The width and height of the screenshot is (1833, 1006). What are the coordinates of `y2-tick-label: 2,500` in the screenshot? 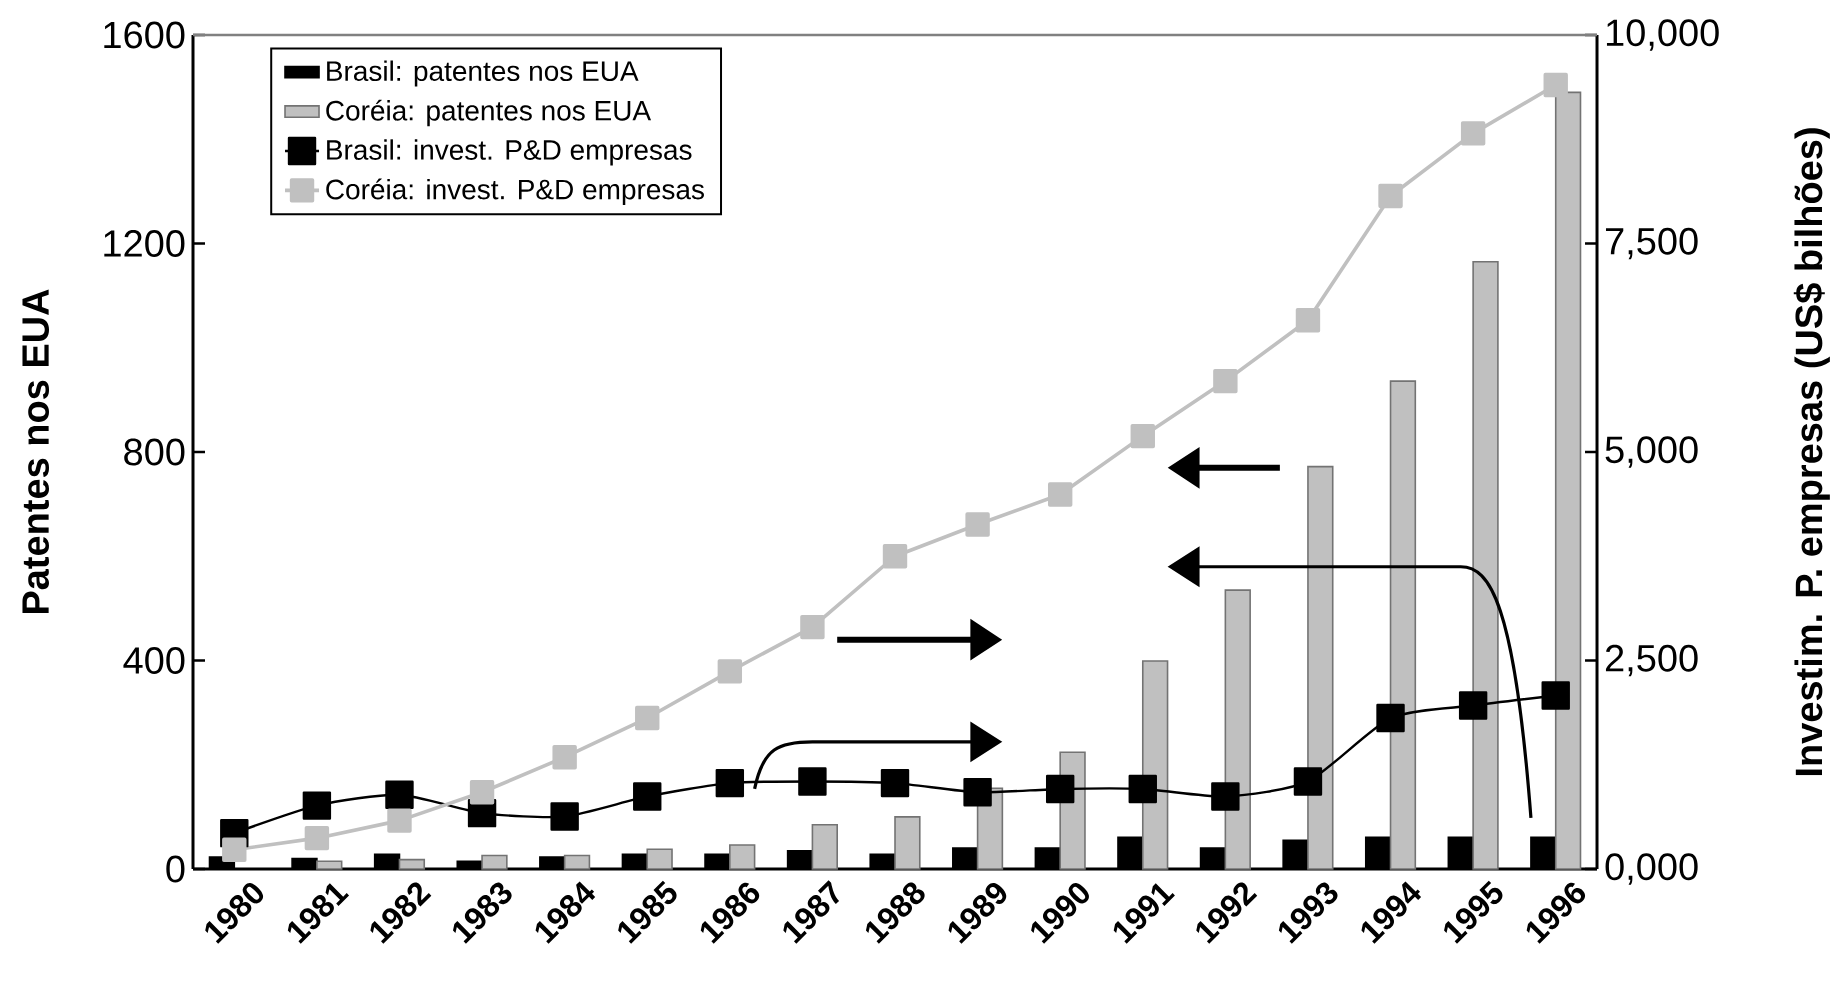 It's located at (1651, 660).